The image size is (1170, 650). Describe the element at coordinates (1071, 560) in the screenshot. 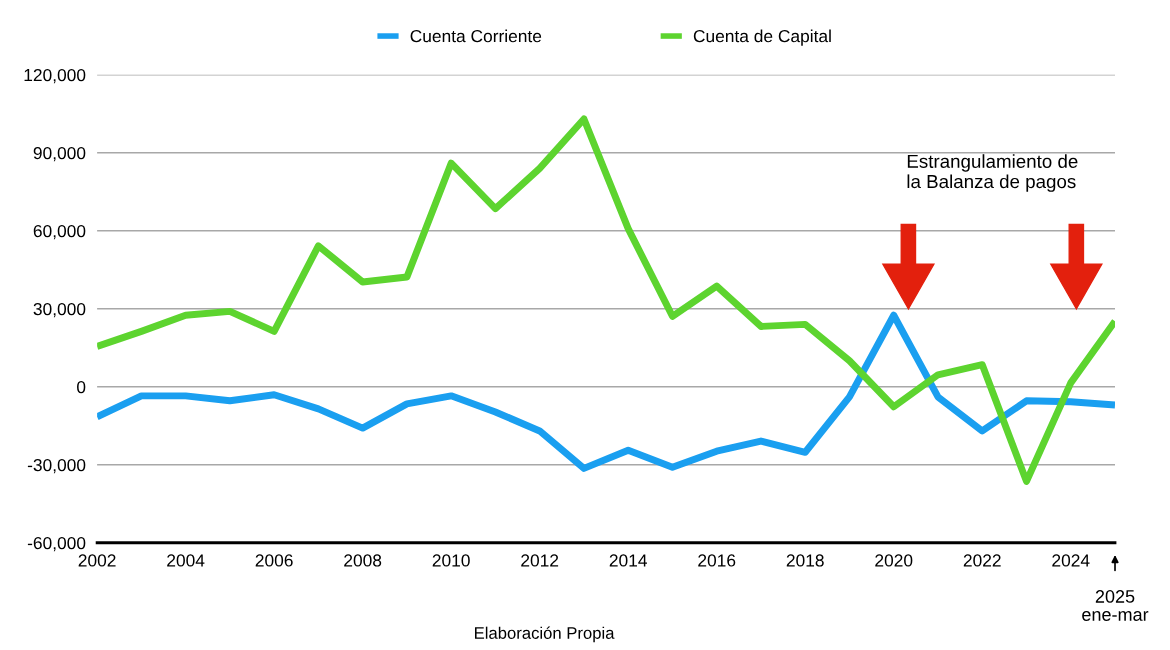

I see `x-tick-label: 2024` at that location.